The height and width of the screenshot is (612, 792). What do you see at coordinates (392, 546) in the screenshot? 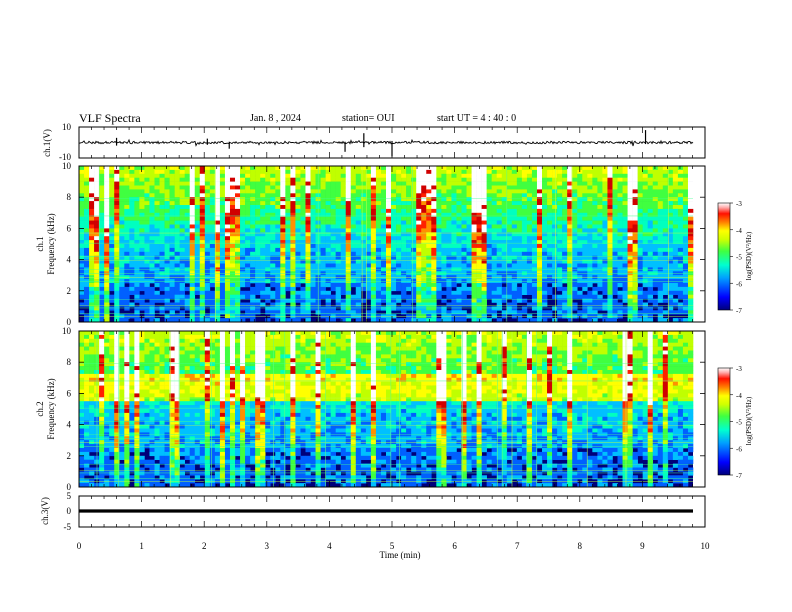
I see `time-tick-label-5: 5` at bounding box center [392, 546].